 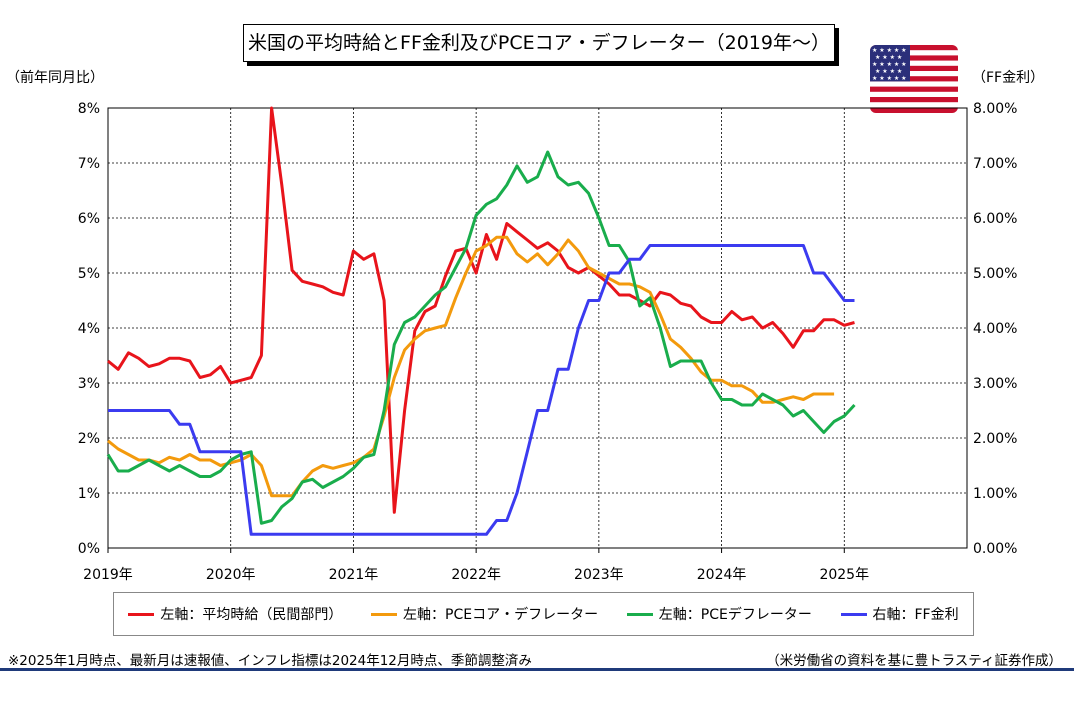 I want to click on right-tick-label: 5.00%, so click(x=995, y=274).